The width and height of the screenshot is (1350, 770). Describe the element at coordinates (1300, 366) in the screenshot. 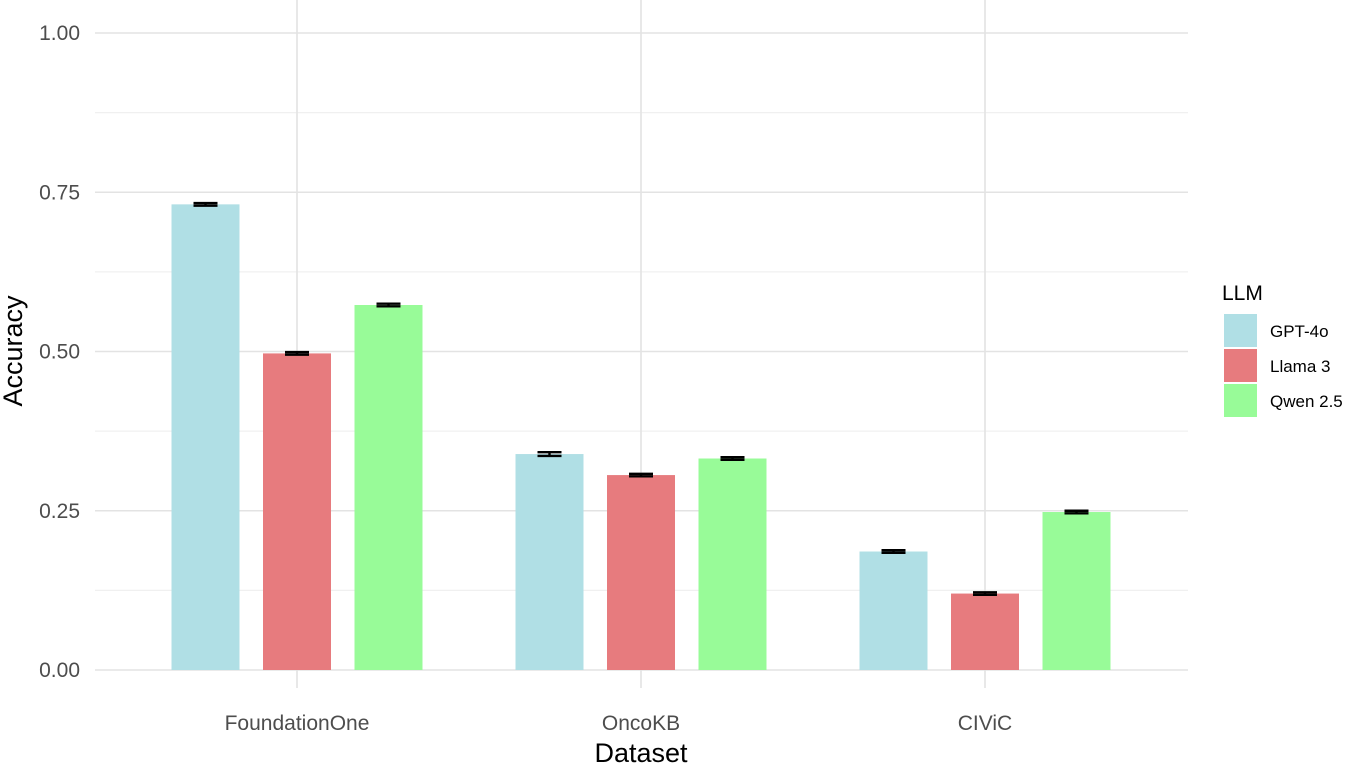

I see `legend-label: Llama 3` at that location.